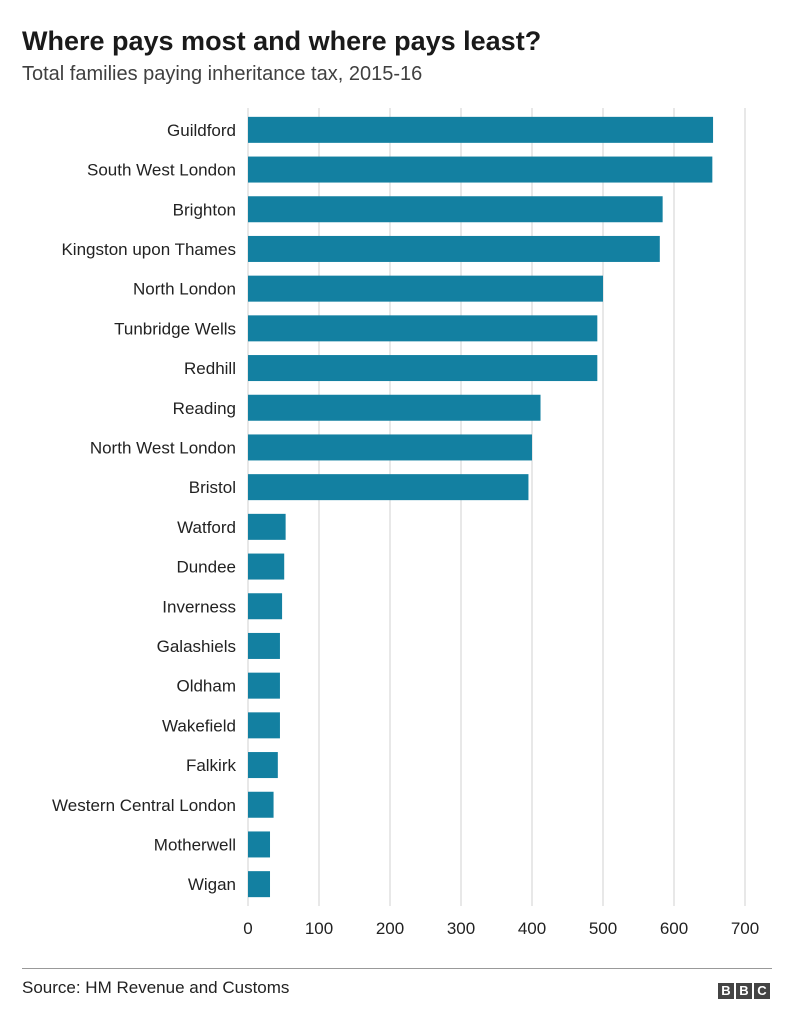 The image size is (792, 1024). What do you see at coordinates (206, 686) in the screenshot?
I see `category-label: Oldham` at bounding box center [206, 686].